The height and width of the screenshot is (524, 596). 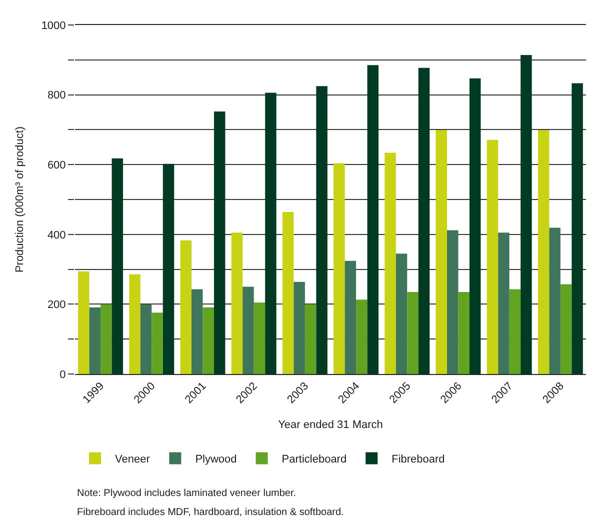 What do you see at coordinates (210, 512) in the screenshot?
I see `text: Fibreboard includes MDF, hardboard, insulation & softboard.` at bounding box center [210, 512].